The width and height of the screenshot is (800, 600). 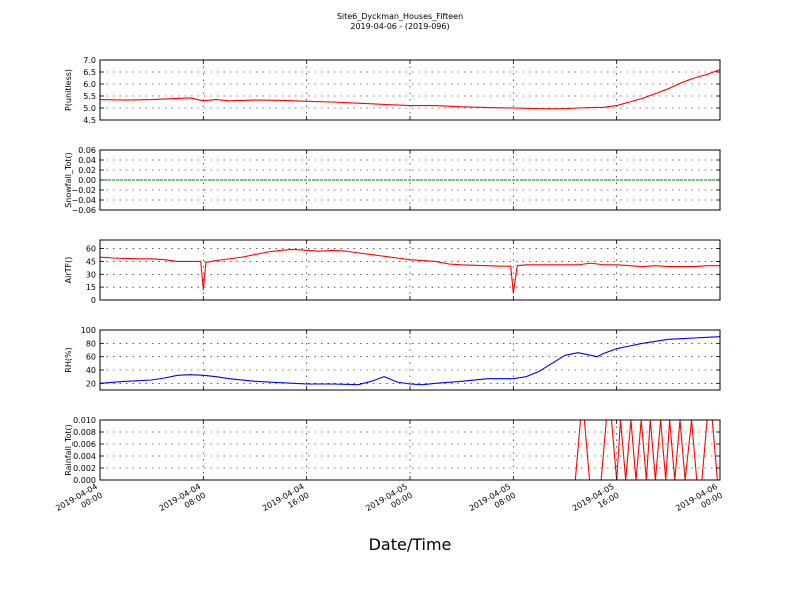 What do you see at coordinates (93, 300) in the screenshot?
I see `y-tick-label: 0` at bounding box center [93, 300].